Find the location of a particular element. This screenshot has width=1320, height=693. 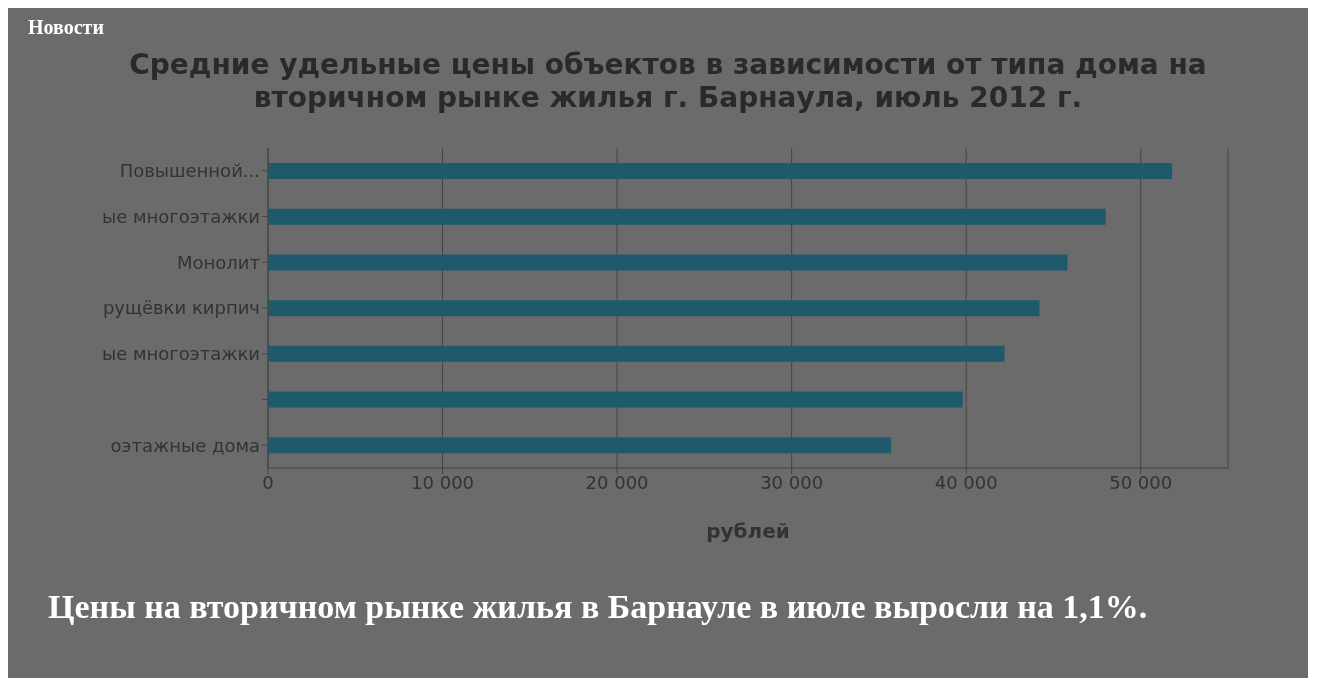

x-tick-label: 30 000 is located at coordinates (792, 482).